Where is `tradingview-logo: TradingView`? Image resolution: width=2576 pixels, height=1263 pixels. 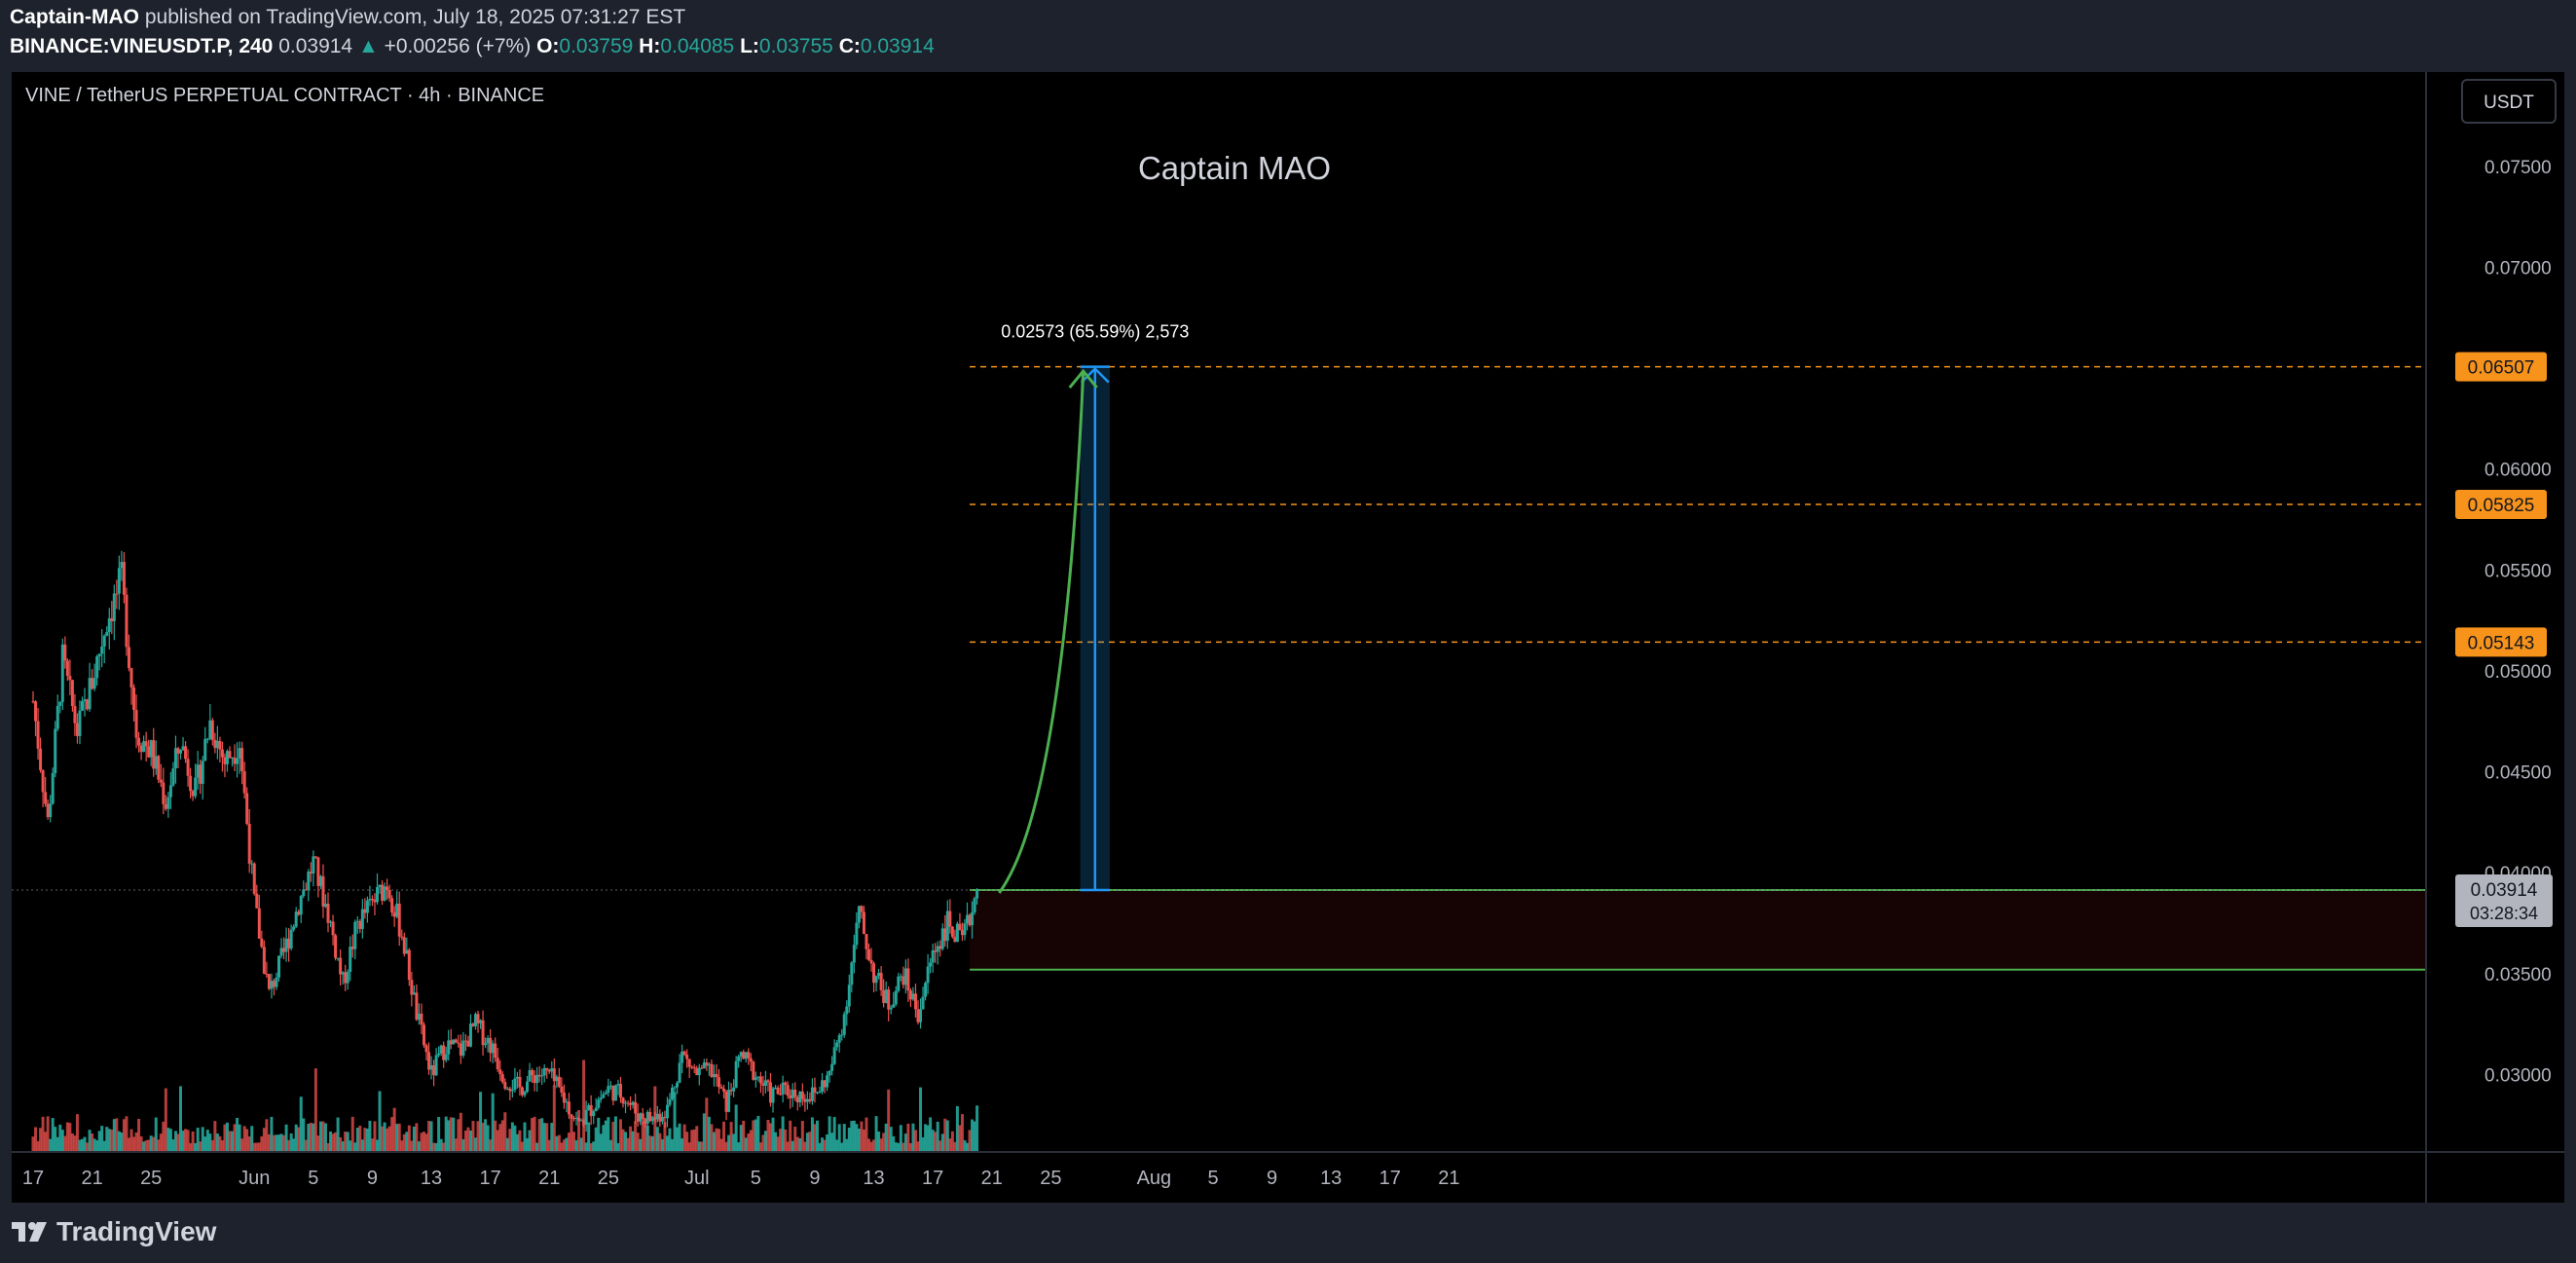
tradingview-logo: TradingView is located at coordinates (114, 1231).